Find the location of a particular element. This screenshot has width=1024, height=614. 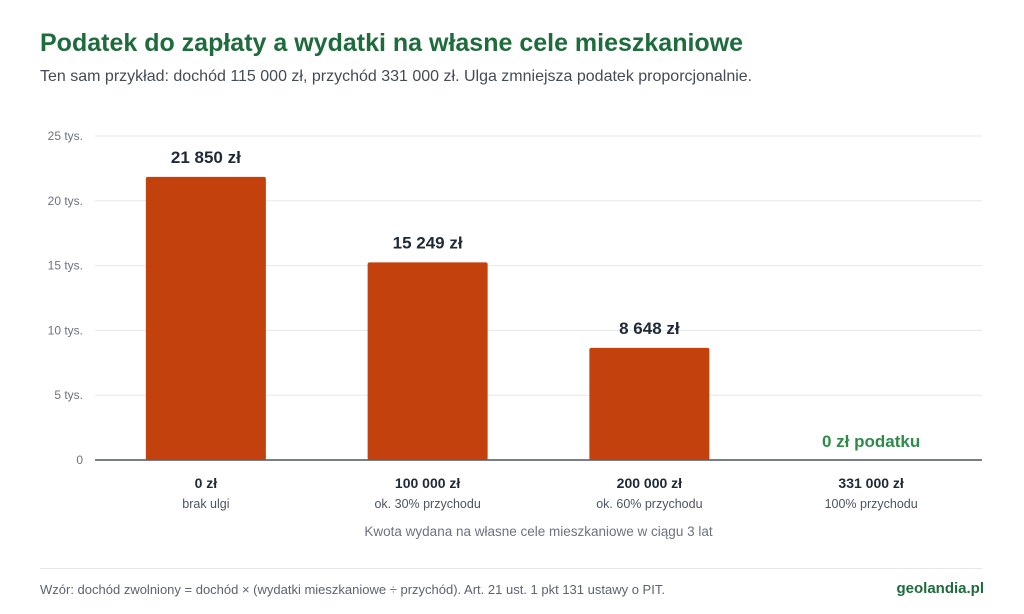

y-tick-label: 0 is located at coordinates (79, 460).